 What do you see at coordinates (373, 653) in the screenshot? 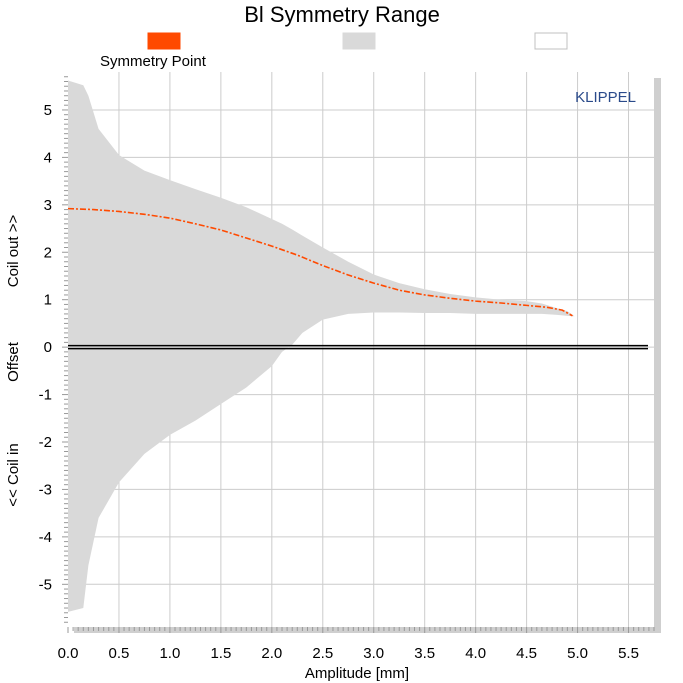
I see `x-tick-label-6: 3.0` at bounding box center [373, 653].